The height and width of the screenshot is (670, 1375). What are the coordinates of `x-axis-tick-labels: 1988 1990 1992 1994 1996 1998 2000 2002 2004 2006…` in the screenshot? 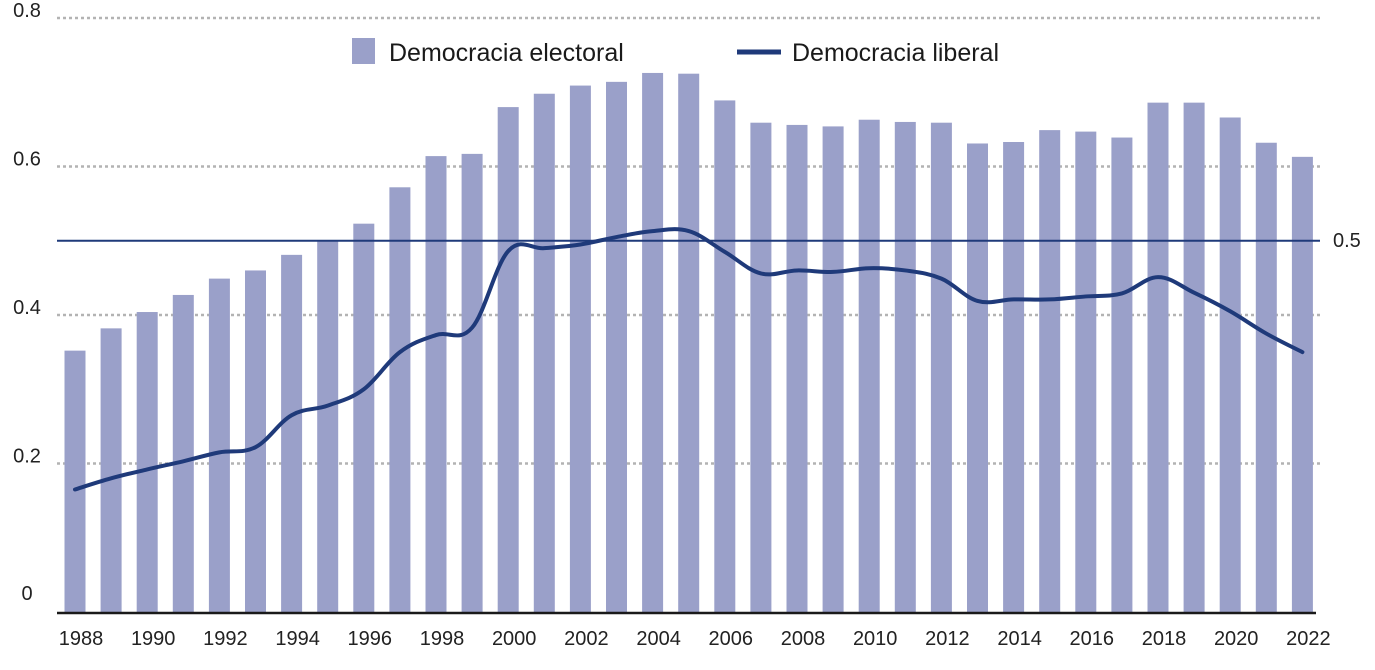 It's located at (695, 639).